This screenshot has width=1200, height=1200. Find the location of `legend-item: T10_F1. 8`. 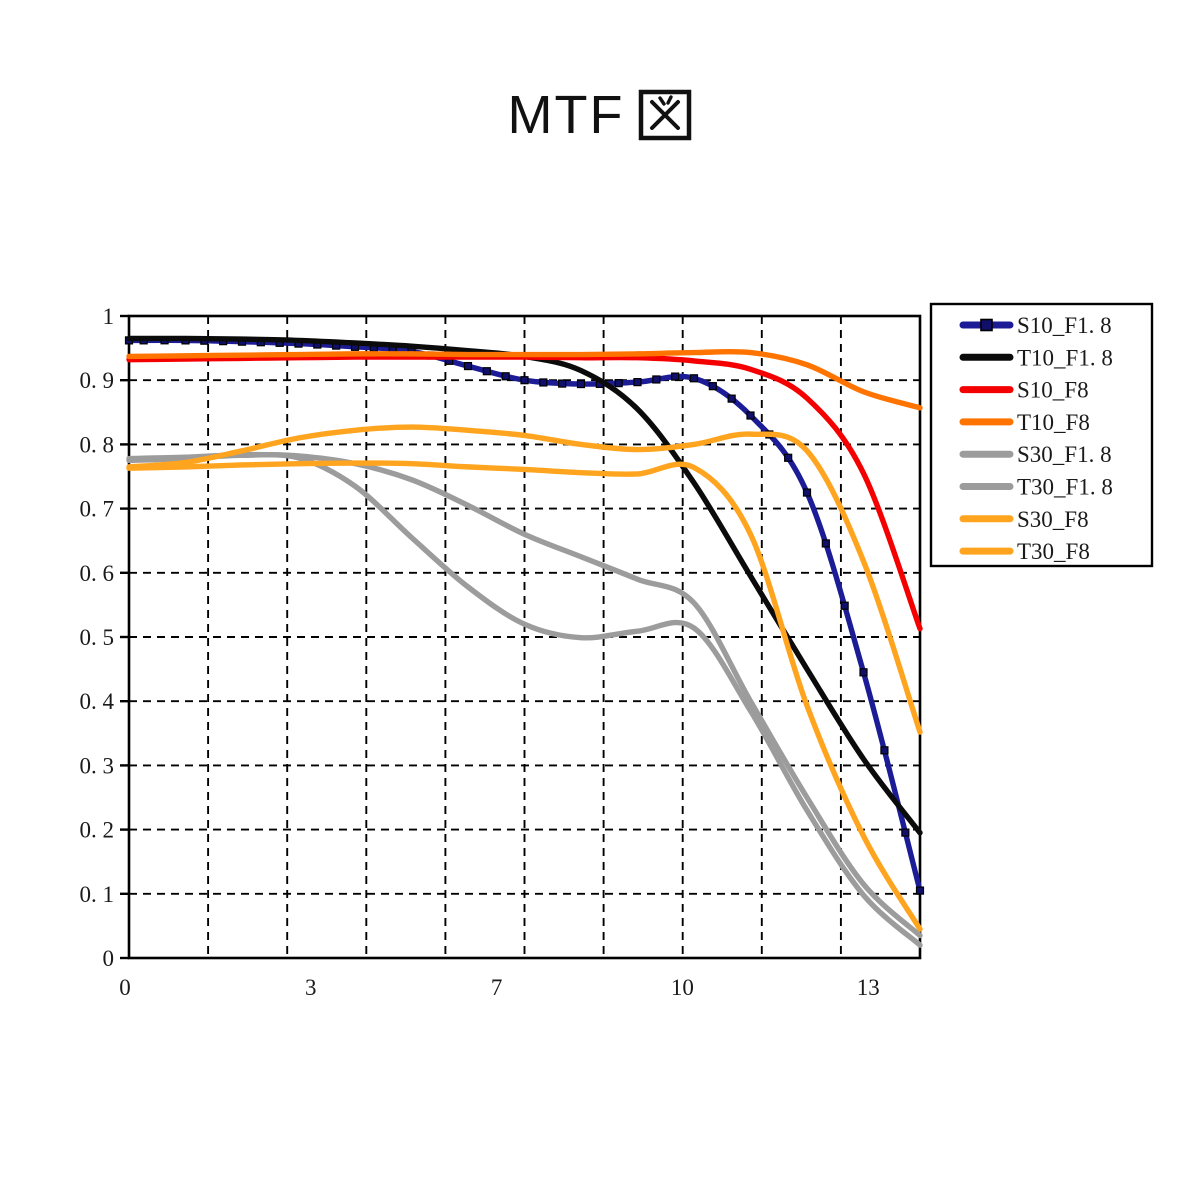

legend-item: T10_F1. 8 is located at coordinates (1036, 357).